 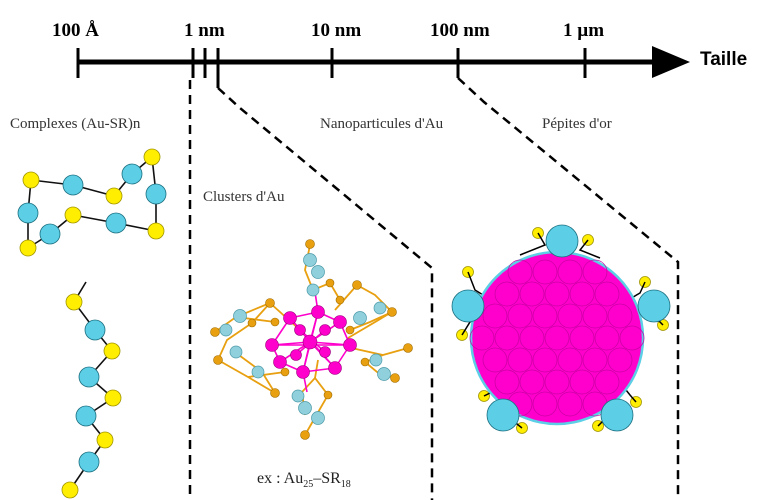 What do you see at coordinates (327, 478) in the screenshot?
I see `formula-middle: –SR` at bounding box center [327, 478].